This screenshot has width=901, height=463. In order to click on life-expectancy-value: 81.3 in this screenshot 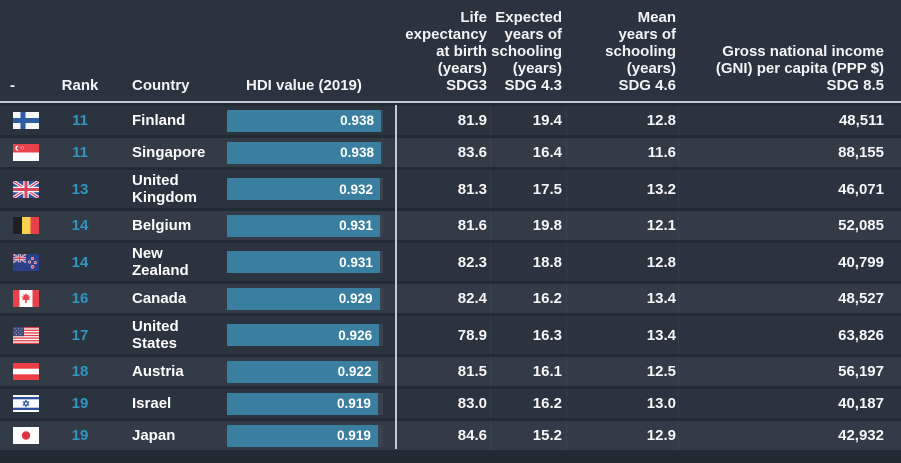, I will do `click(443, 189)`.